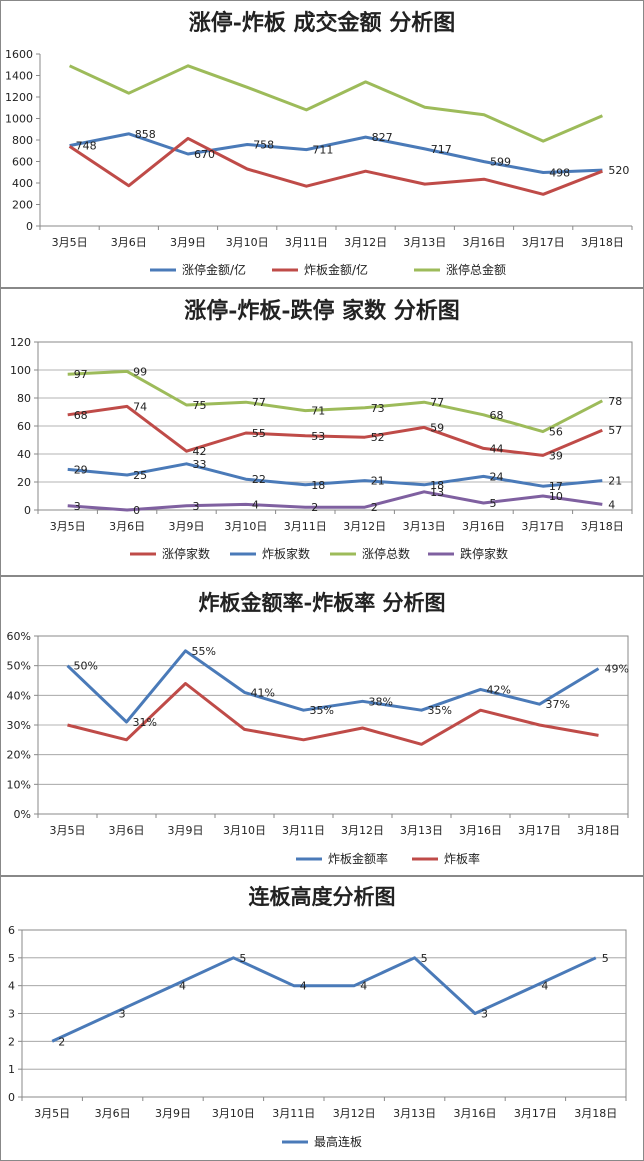 The image size is (644, 1161). What do you see at coordinates (11, 930) in the screenshot?
I see `y-tick-label: 6` at bounding box center [11, 930].